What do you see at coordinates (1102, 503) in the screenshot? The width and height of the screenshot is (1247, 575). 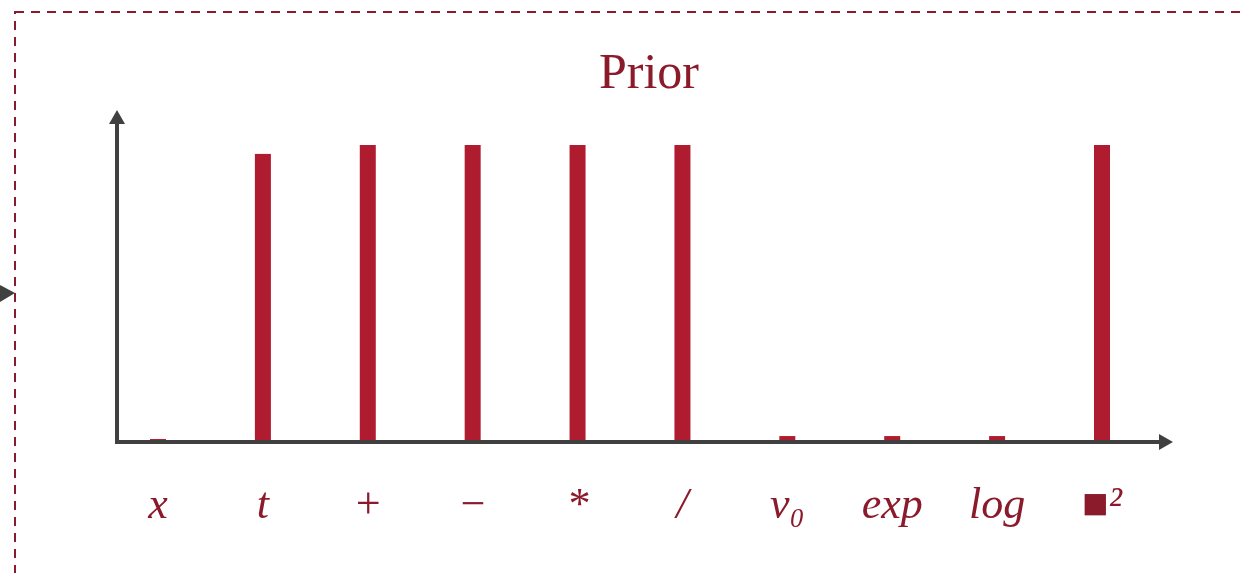 I see `x-tick-label: ■²` at bounding box center [1102, 503].